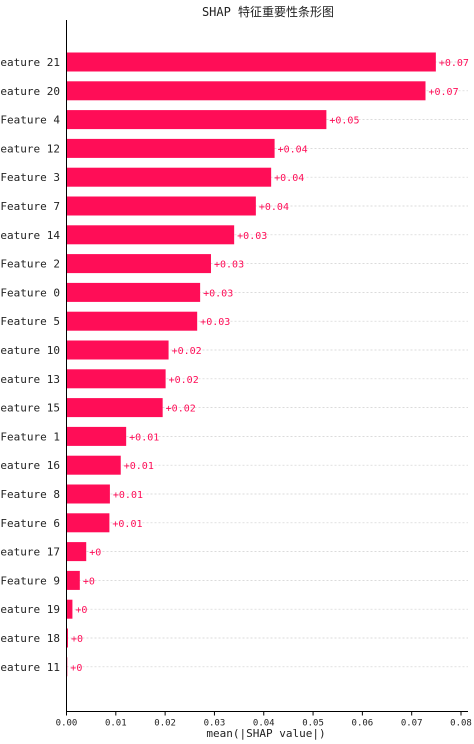 Image resolution: width=474 pixels, height=744 pixels. I want to click on x-tick-label: 0.00, so click(67, 724).